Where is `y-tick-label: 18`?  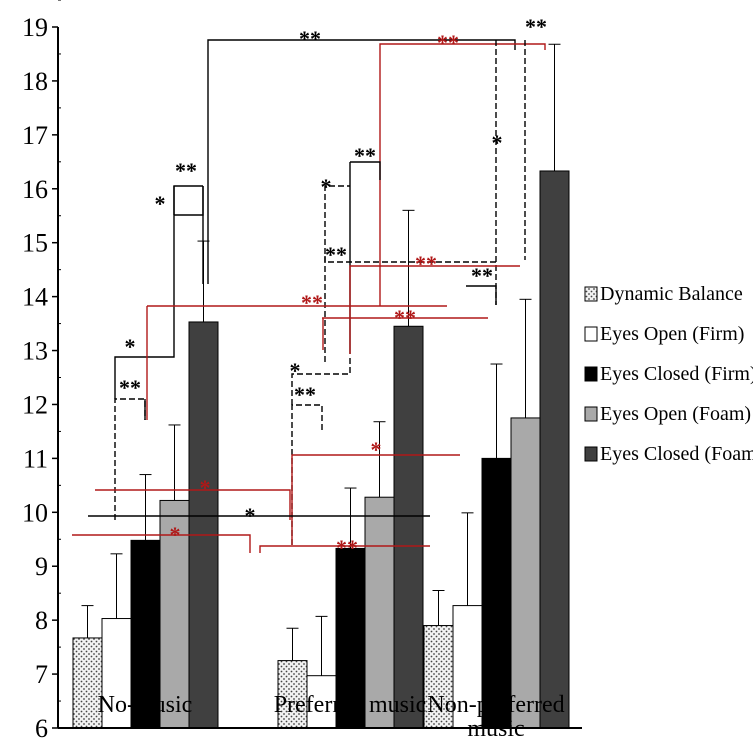 y-tick-label: 18 is located at coordinates (35, 81).